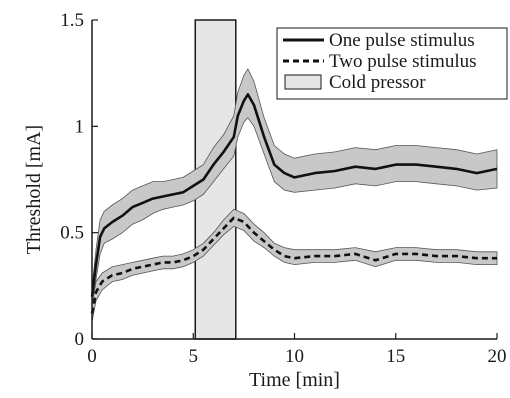  I want to click on y-axis-label: Threshold [mA], so click(34, 189).